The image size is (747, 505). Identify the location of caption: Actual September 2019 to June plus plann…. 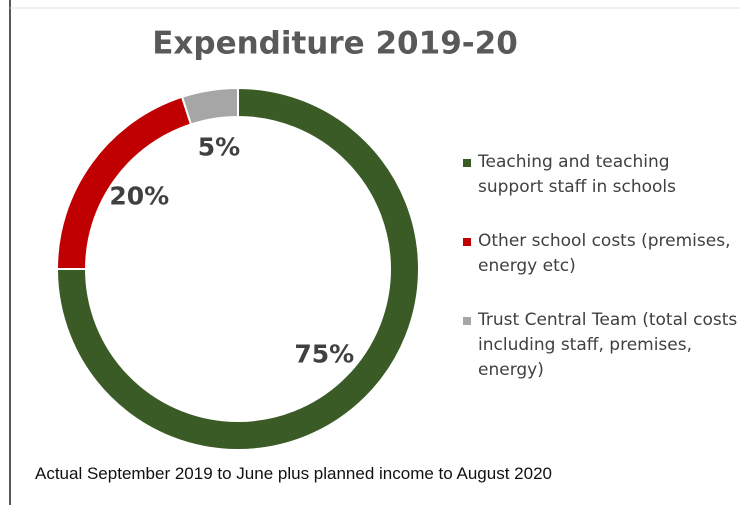
(293, 473).